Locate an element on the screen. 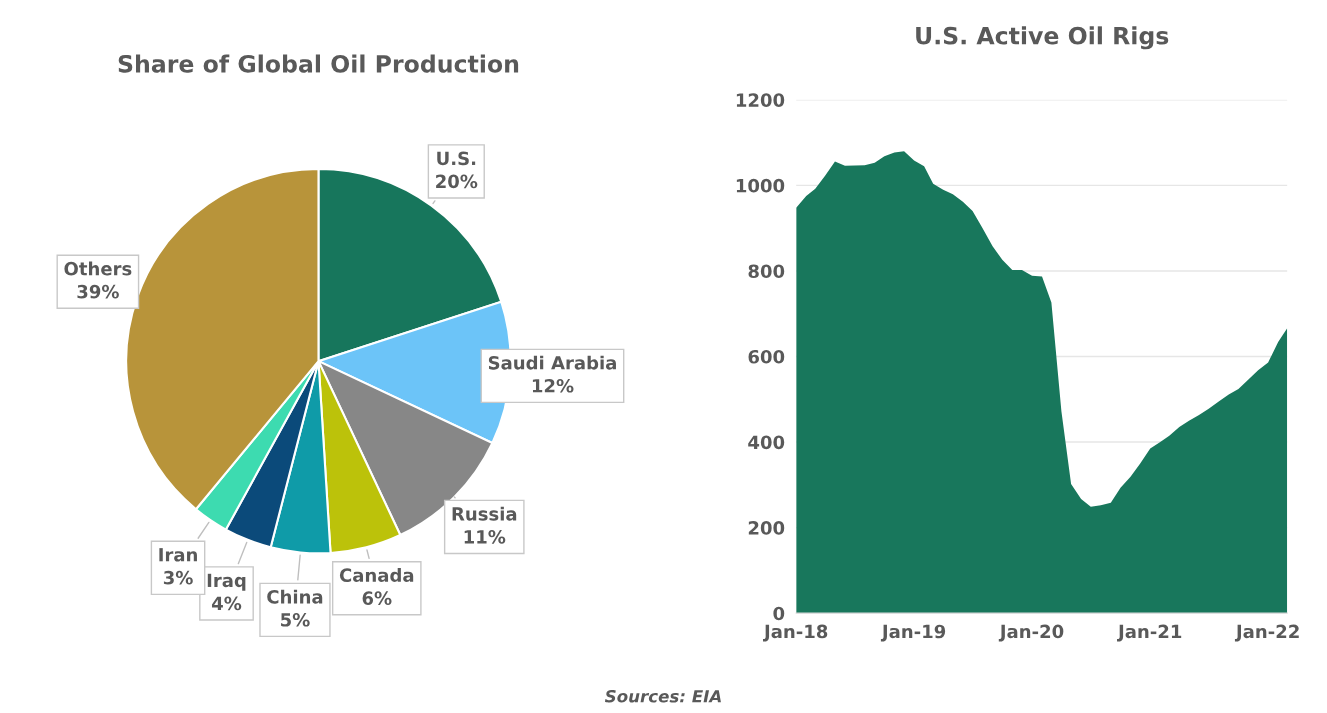 The image size is (1327, 713). slice-label: U.S. is located at coordinates (456, 158).